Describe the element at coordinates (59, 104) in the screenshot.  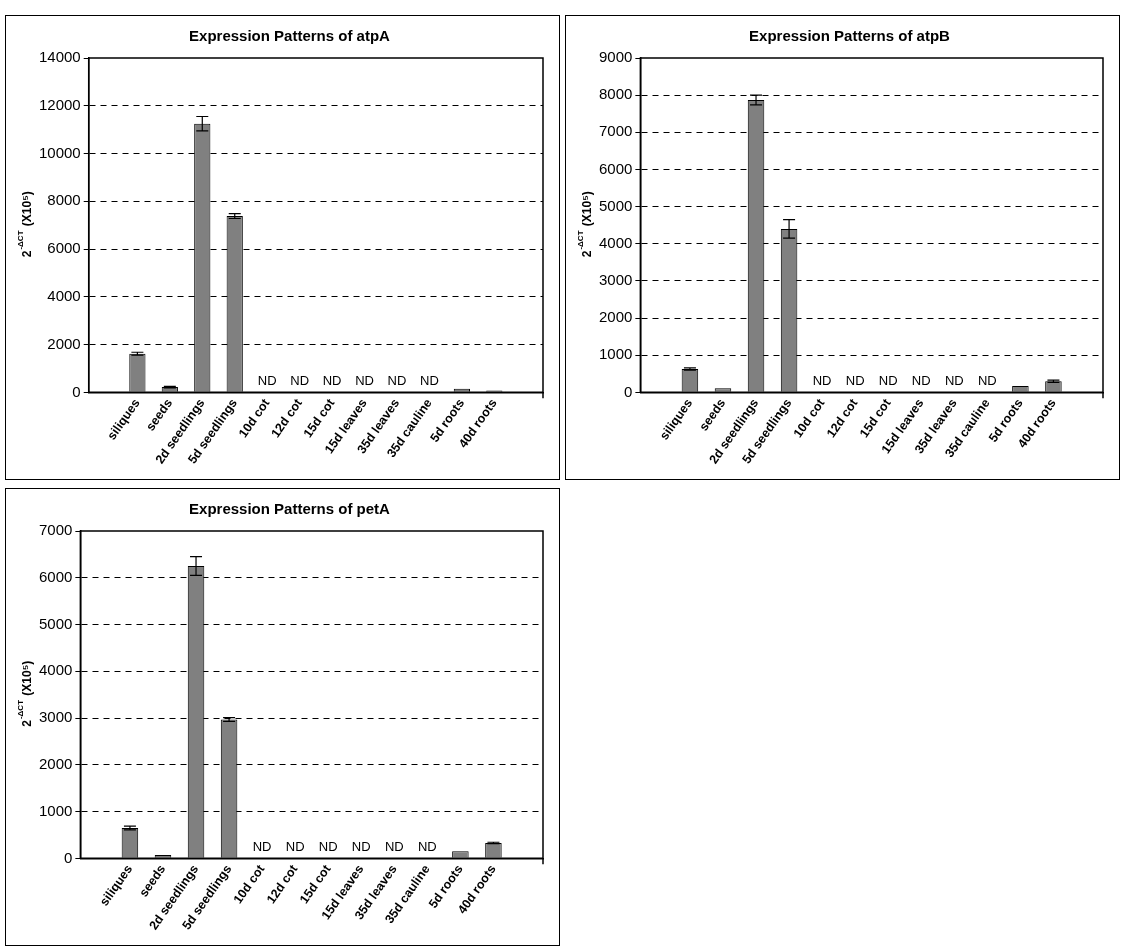
I see `y-tick-label: 12000` at that location.